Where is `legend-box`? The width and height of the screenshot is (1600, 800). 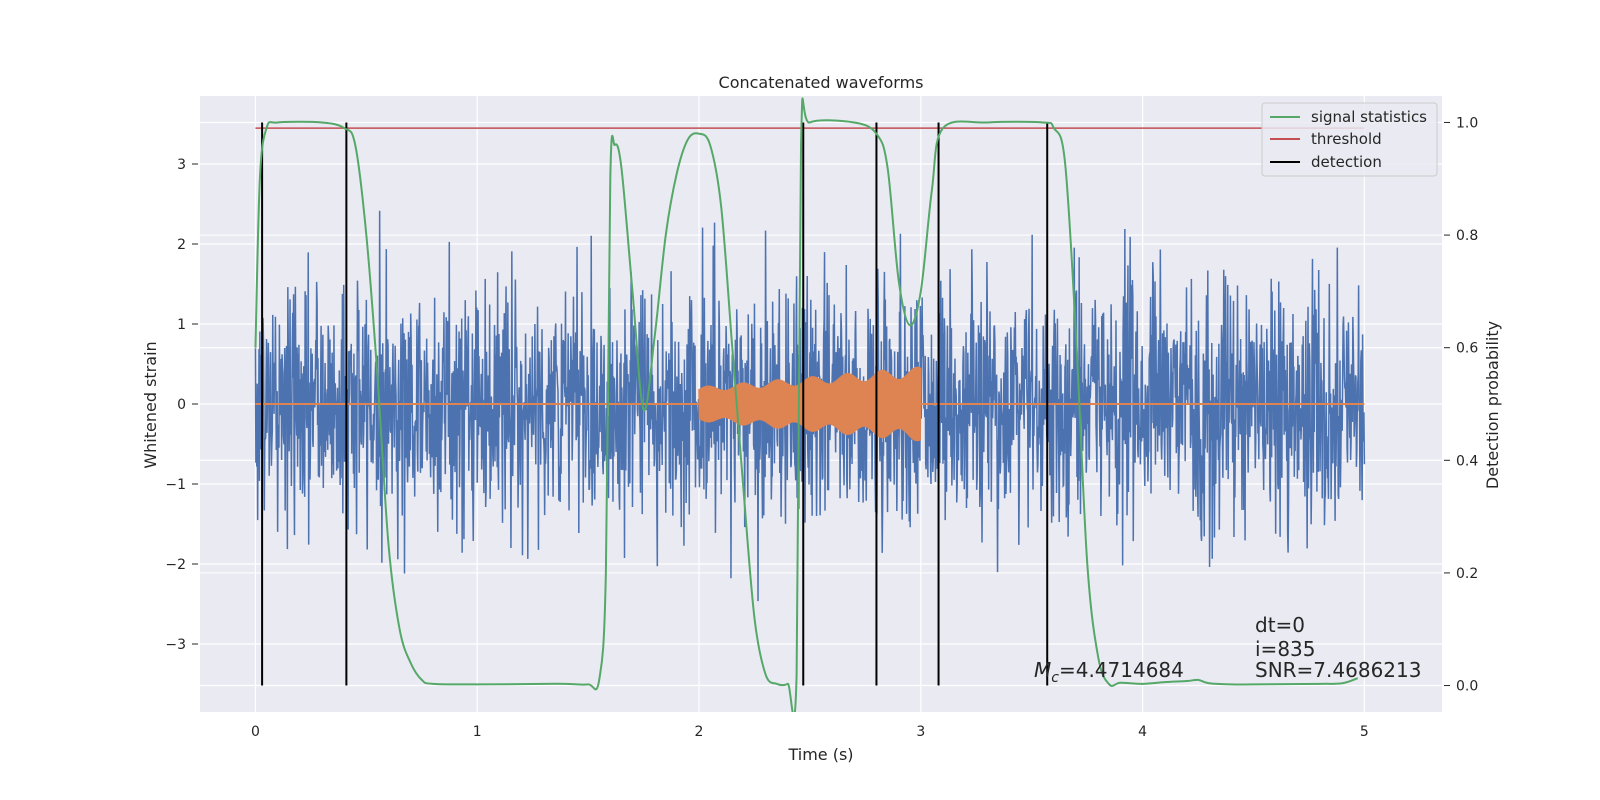 legend-box is located at coordinates (1349, 139).